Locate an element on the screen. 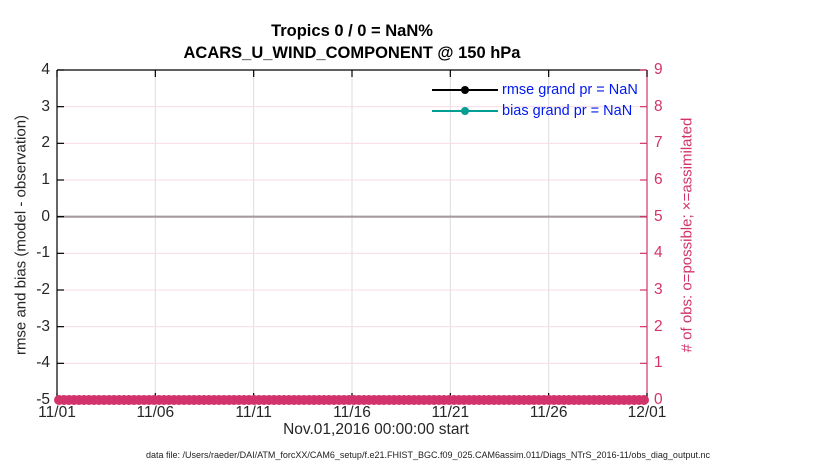 The image size is (830, 470). legend-entry-rmse: rmse grand pr = NaN is located at coordinates (535, 89).